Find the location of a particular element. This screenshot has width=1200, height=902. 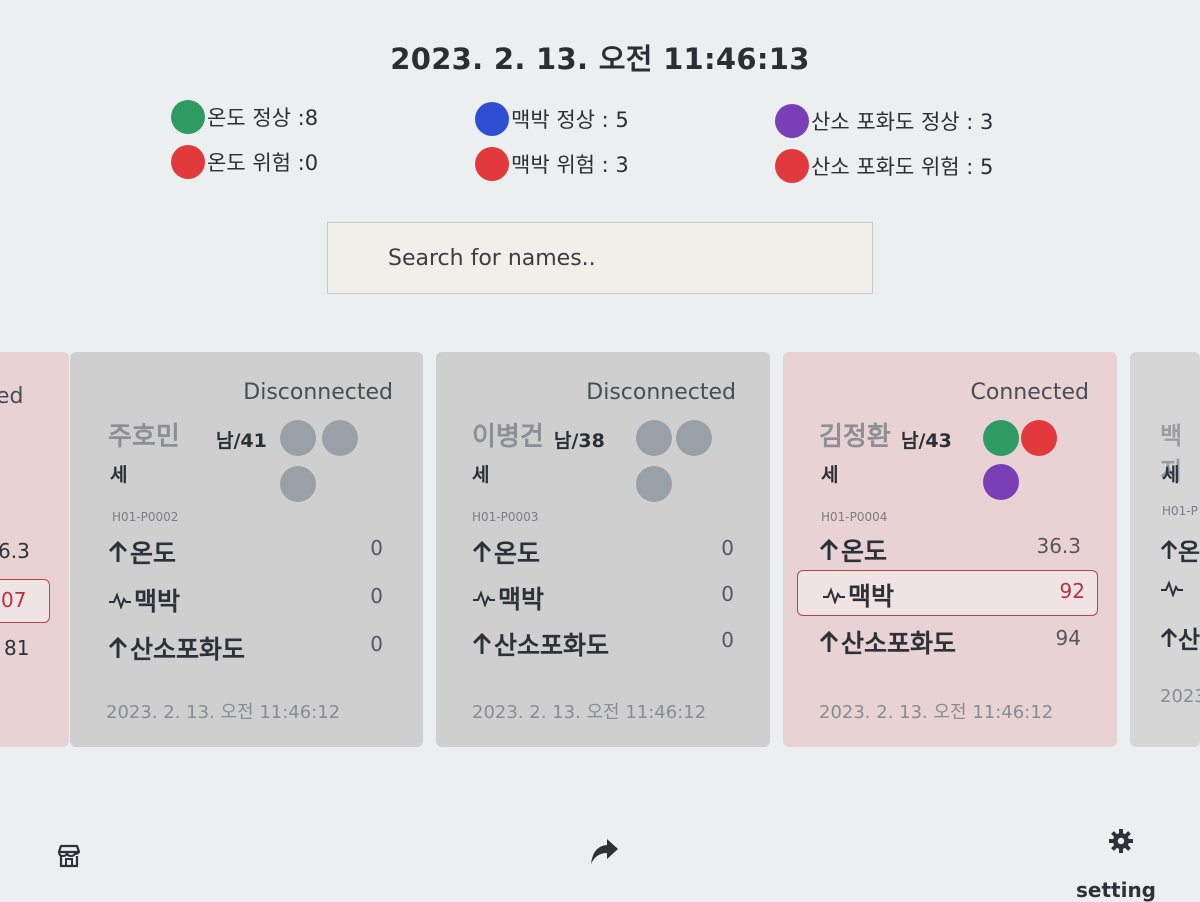

temp-label: 온 is located at coordinates (1180, 549).